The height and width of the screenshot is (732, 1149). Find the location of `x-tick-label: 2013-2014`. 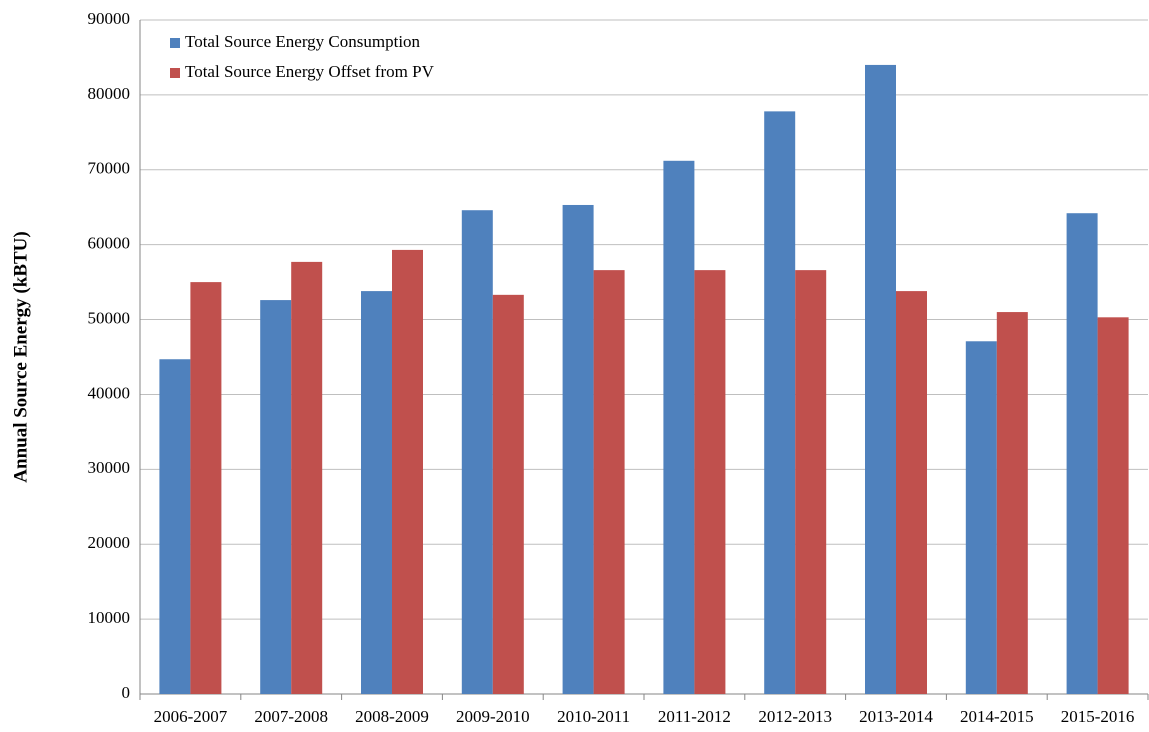

x-tick-label: 2013-2014 is located at coordinates (896, 716).